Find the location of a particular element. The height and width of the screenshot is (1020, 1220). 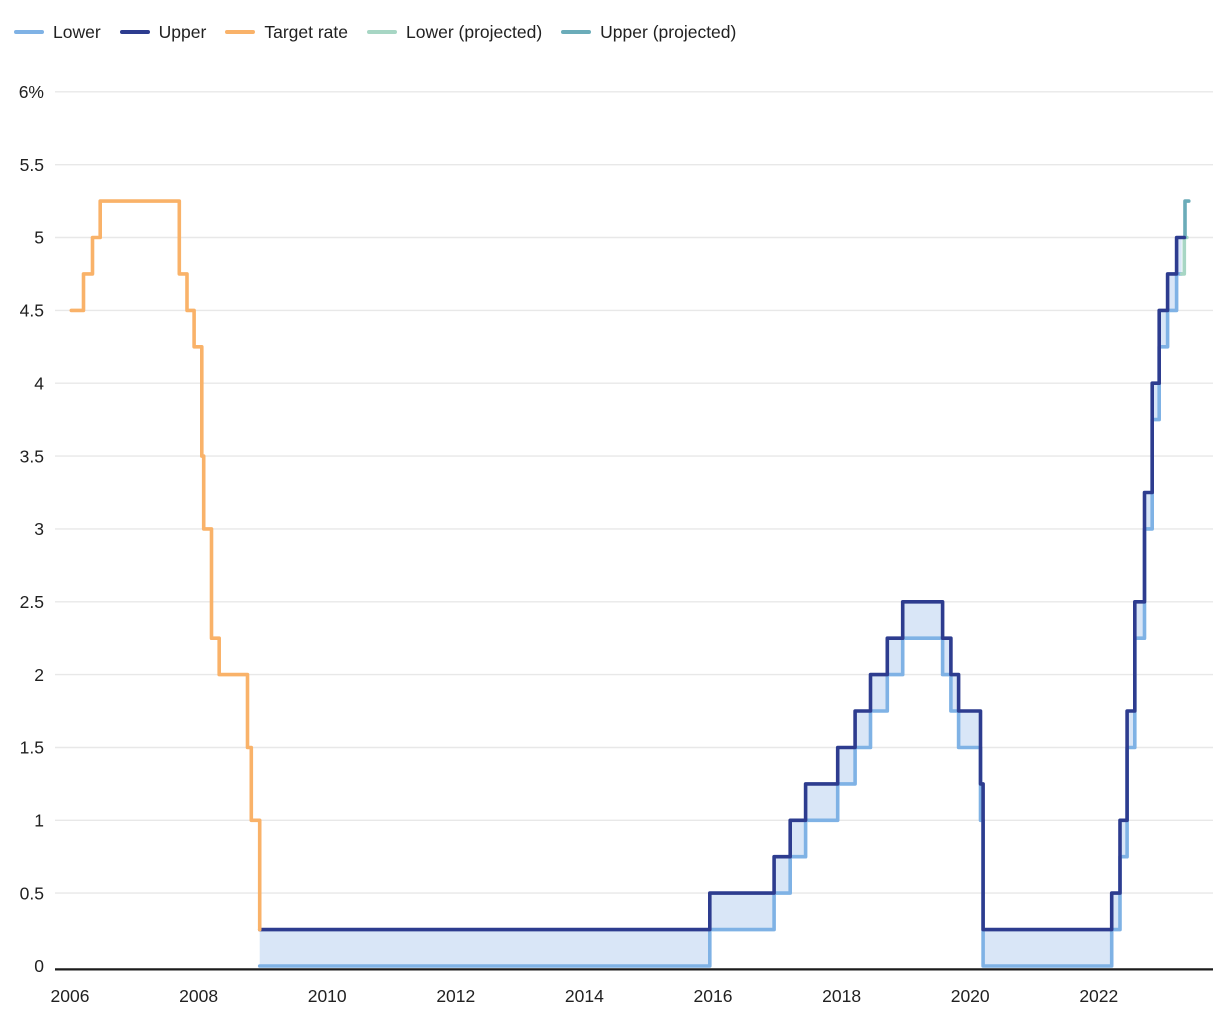

y-tick-label: 2.5 is located at coordinates (32, 602).